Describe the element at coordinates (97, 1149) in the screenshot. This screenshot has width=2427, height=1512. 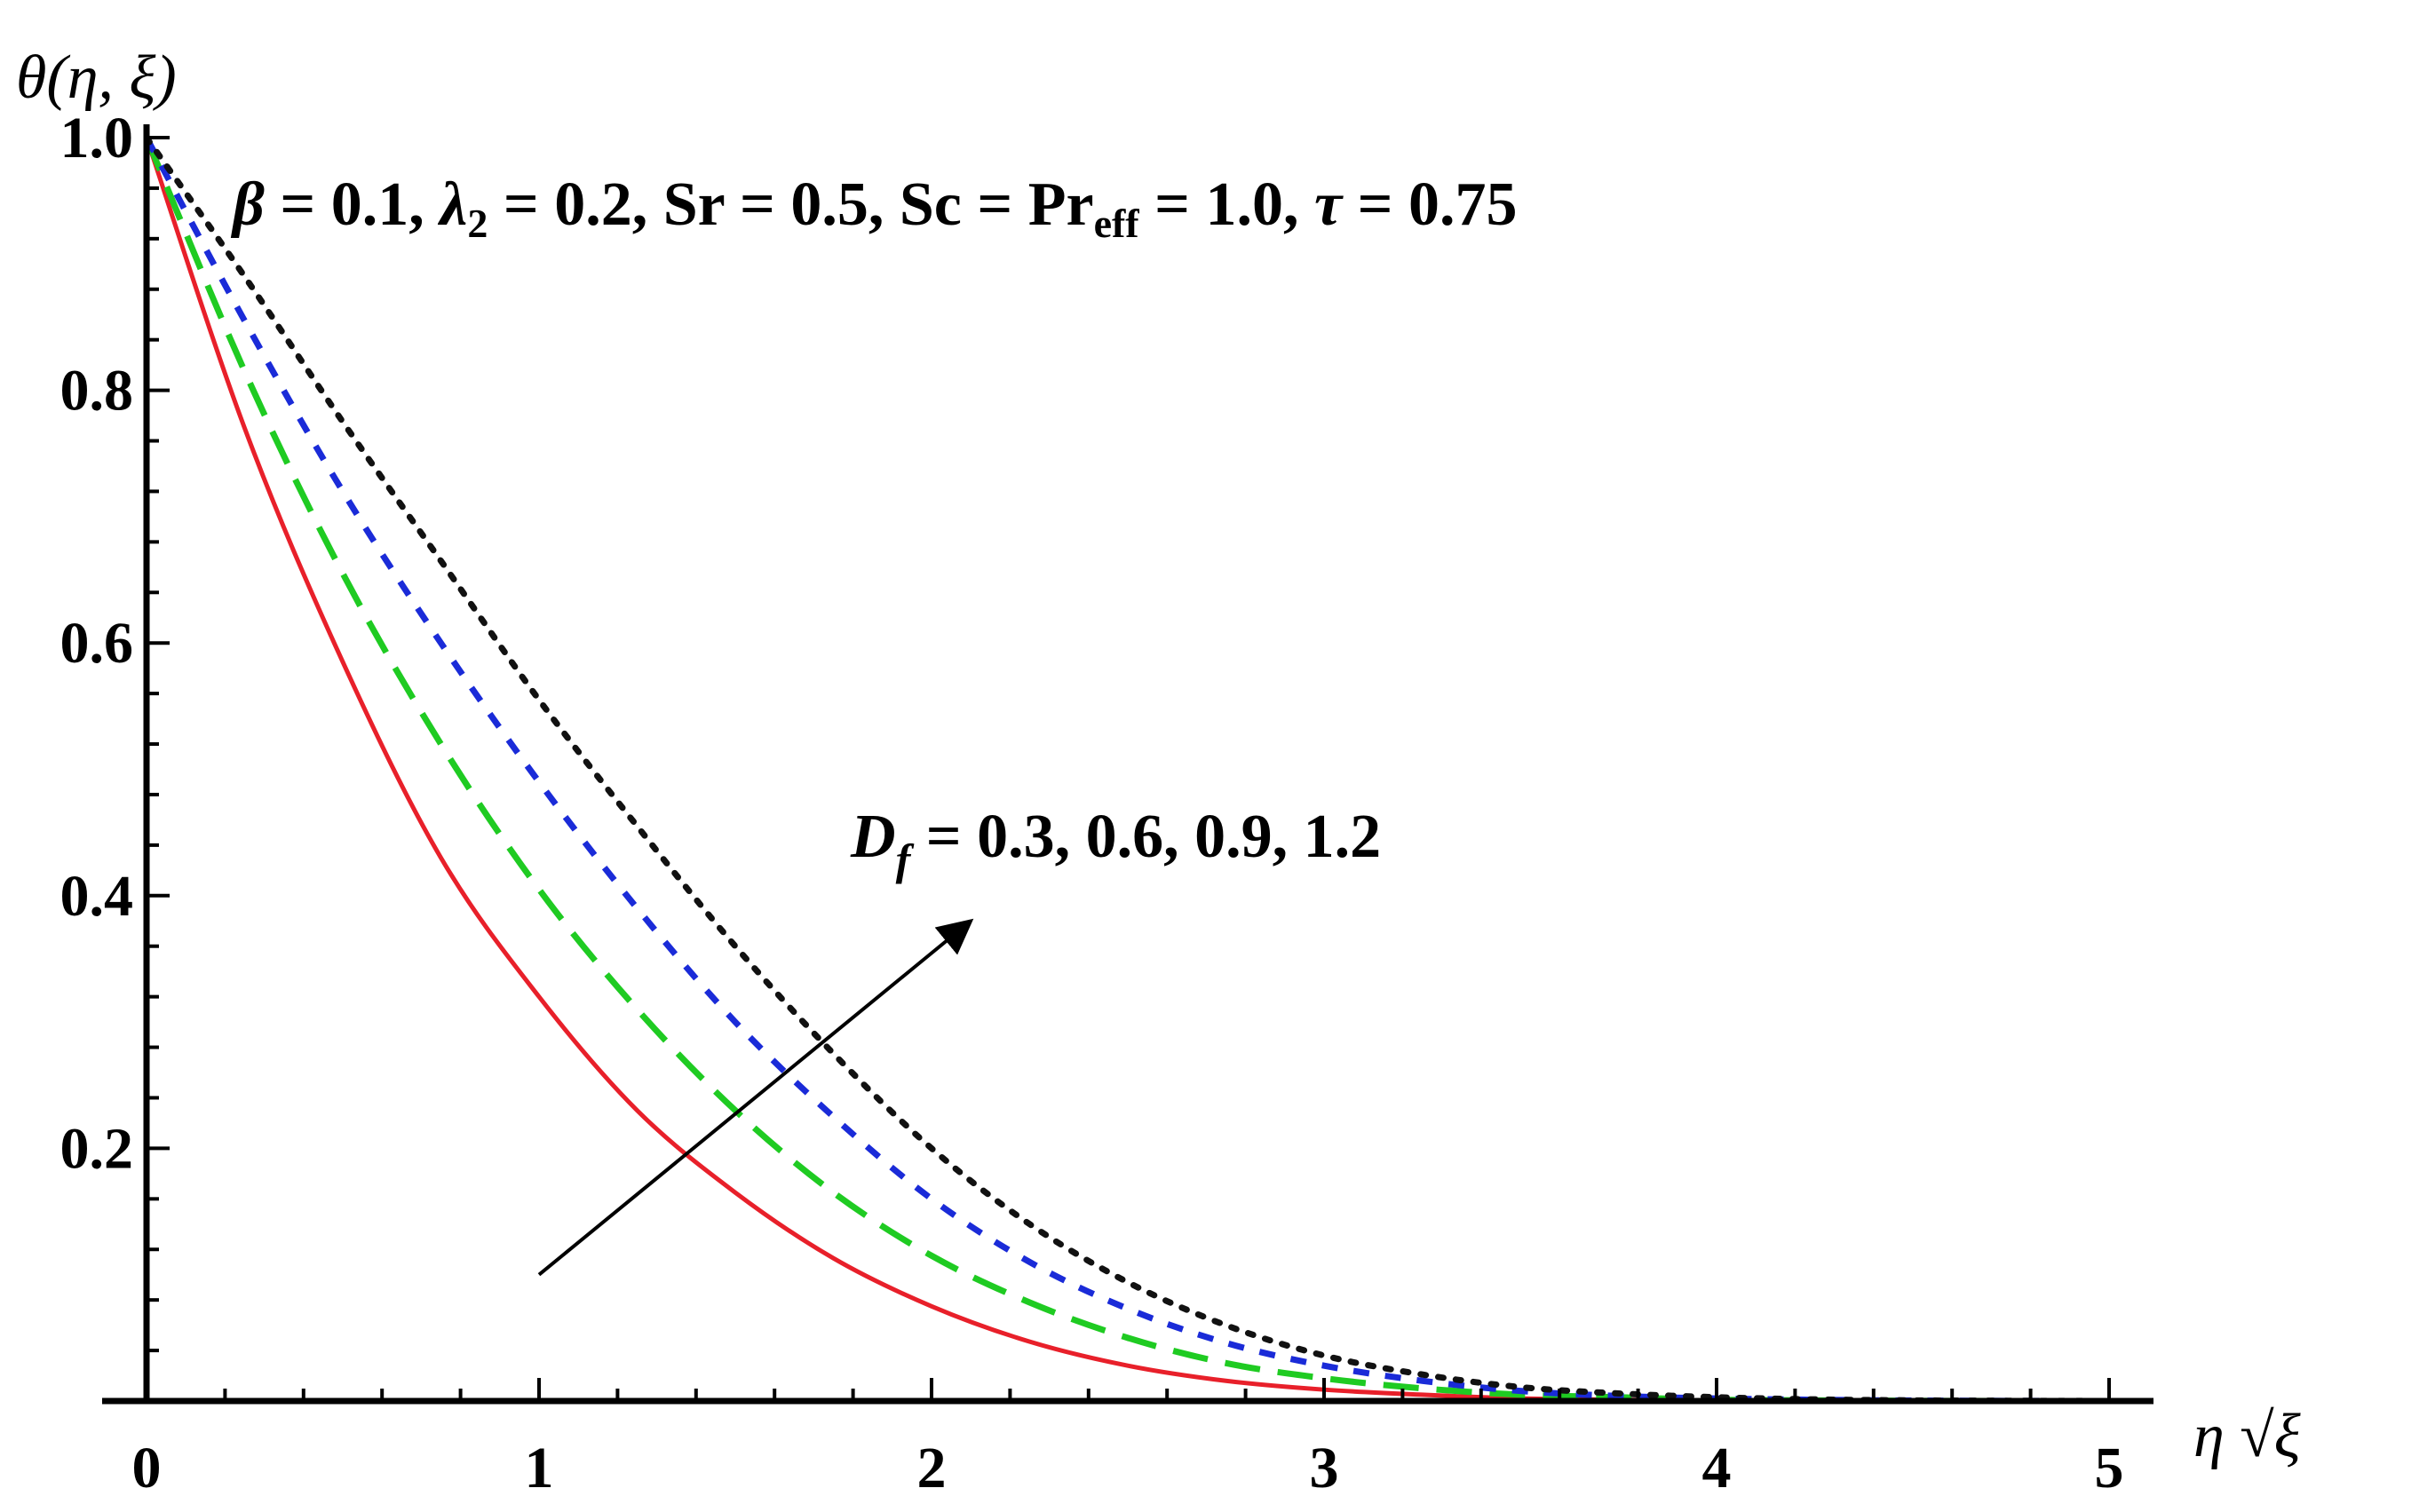
I see `y-tick-label: 0.2` at that location.